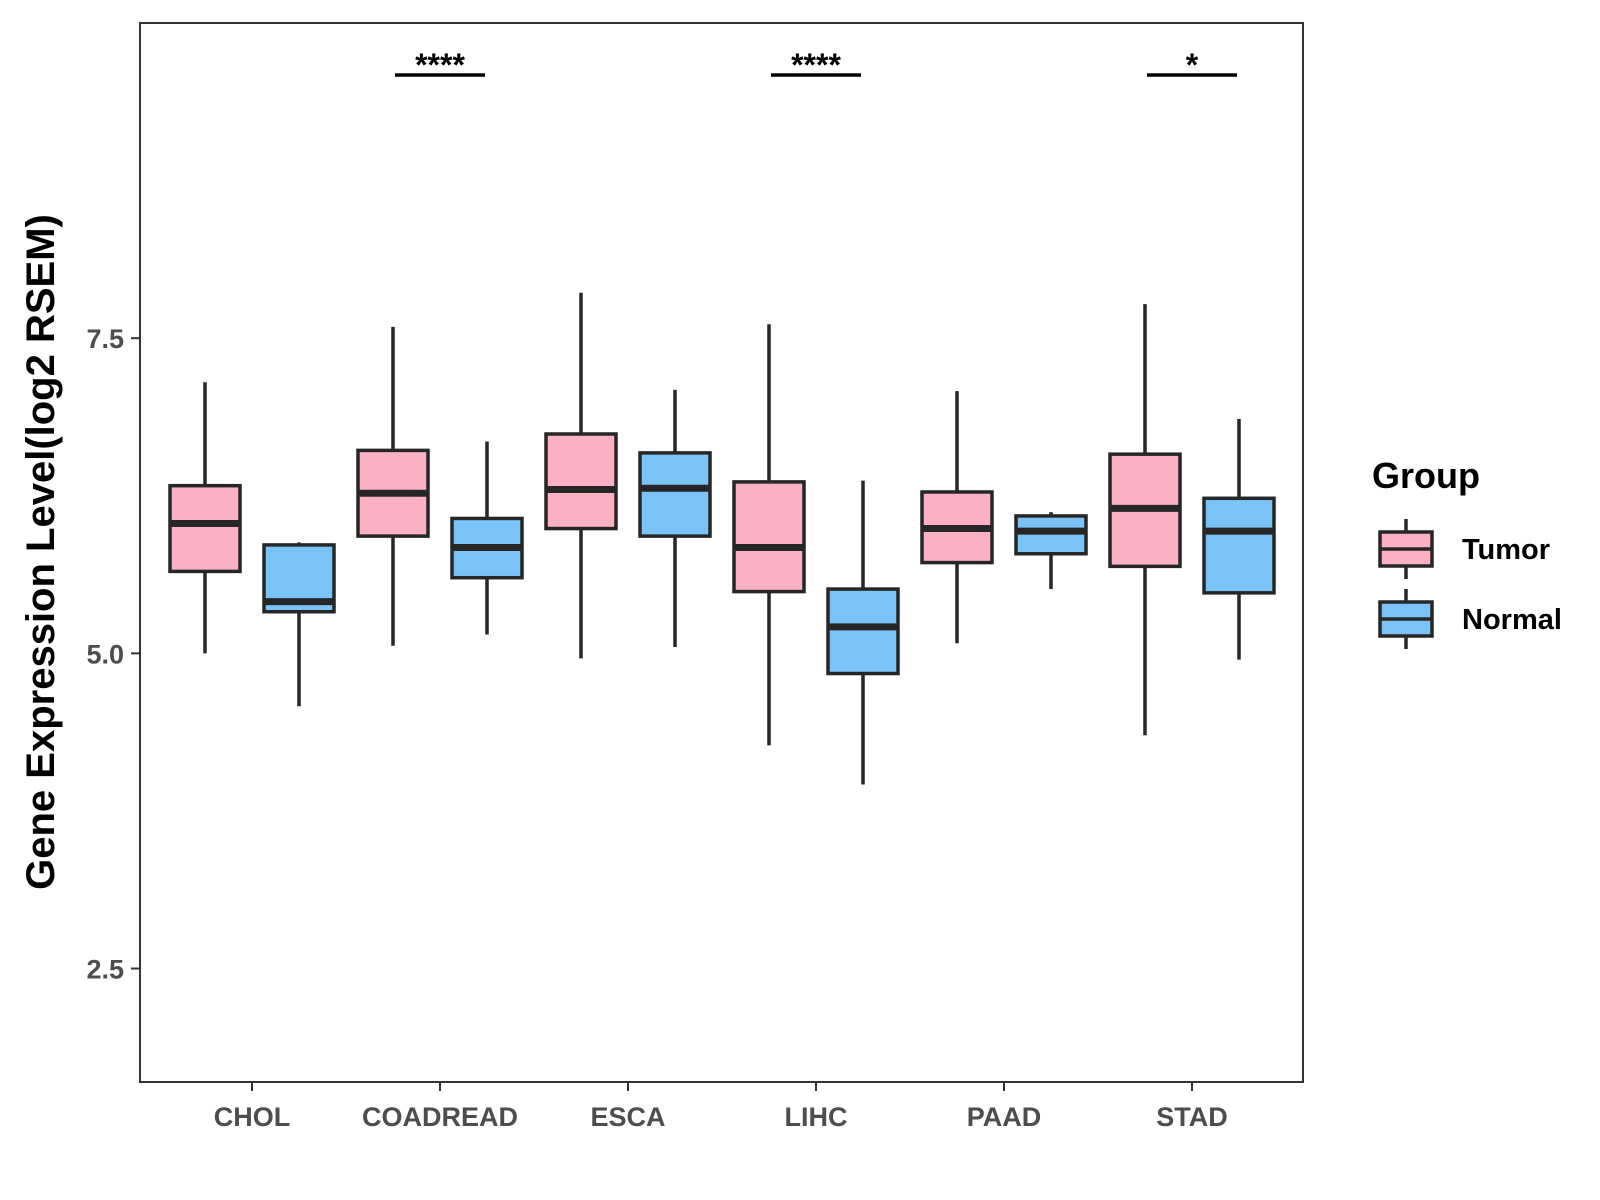 This screenshot has height=1200, width=1600. I want to click on box-tumor-esca, so click(581, 475).